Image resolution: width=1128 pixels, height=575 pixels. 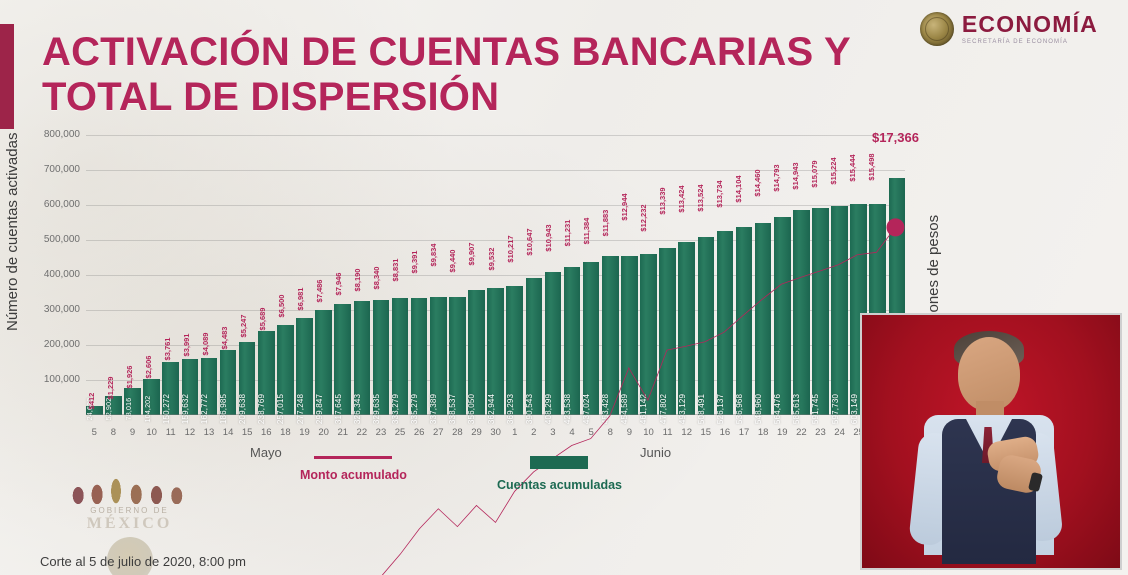 I want to click on bar-column: 277,248, so click(x=304, y=279).